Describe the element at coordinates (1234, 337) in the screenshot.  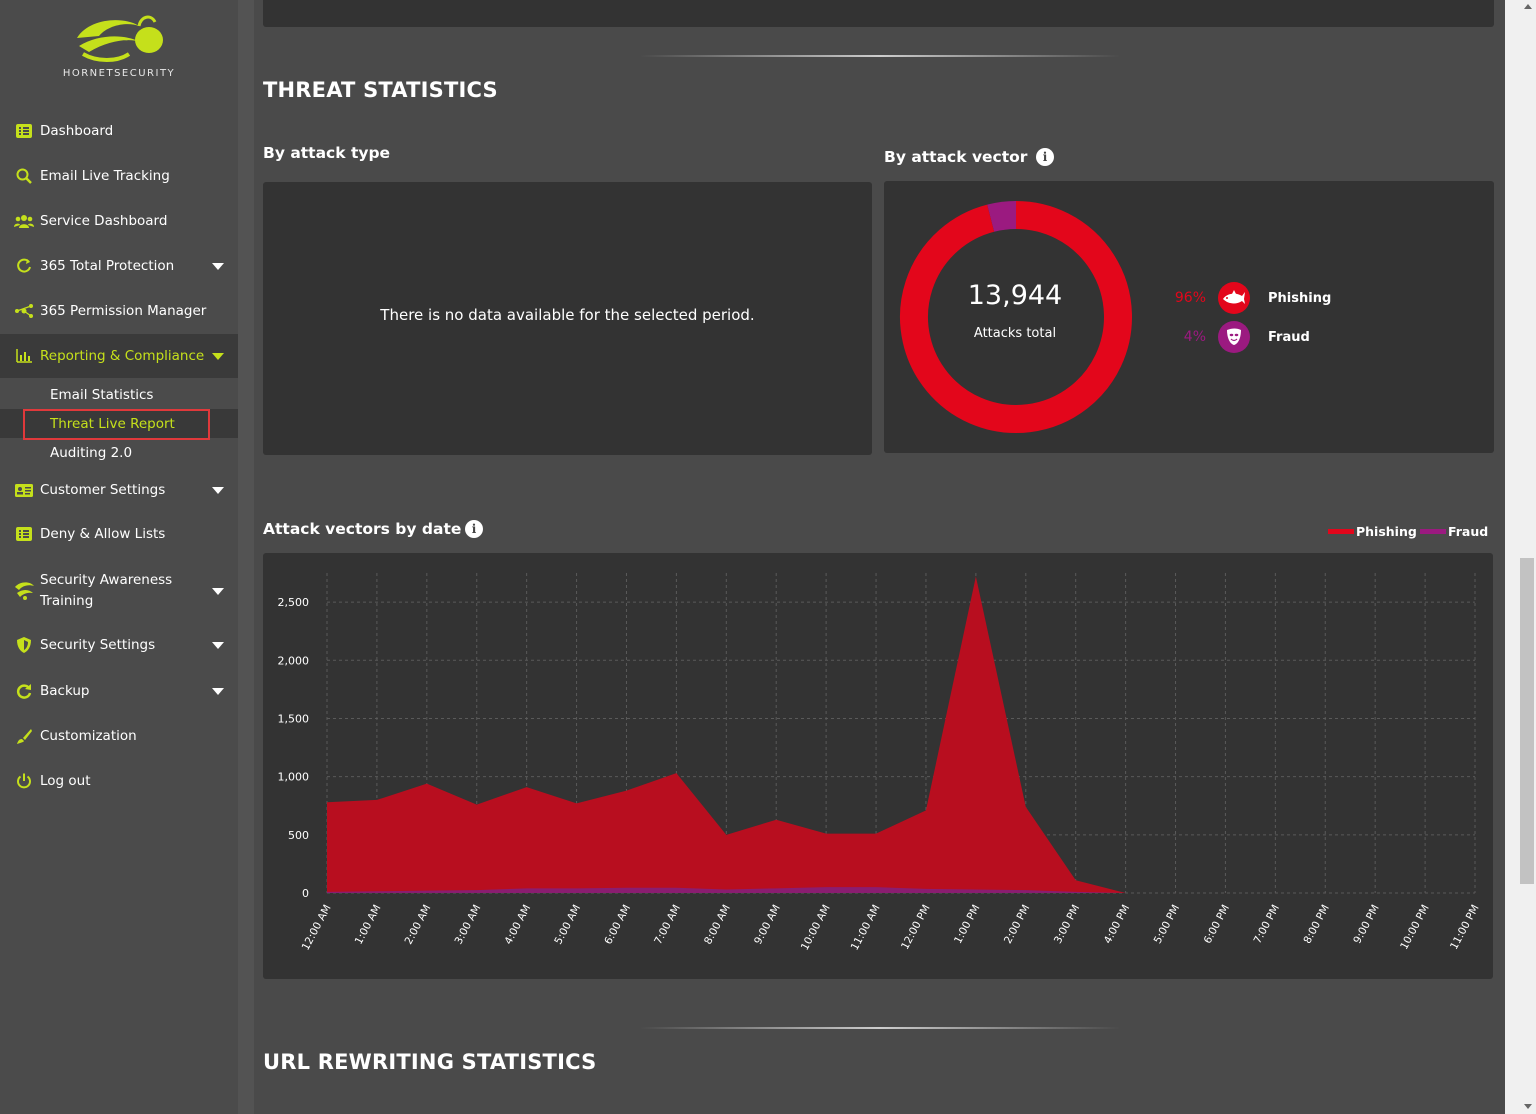
I see `mask-icon` at that location.